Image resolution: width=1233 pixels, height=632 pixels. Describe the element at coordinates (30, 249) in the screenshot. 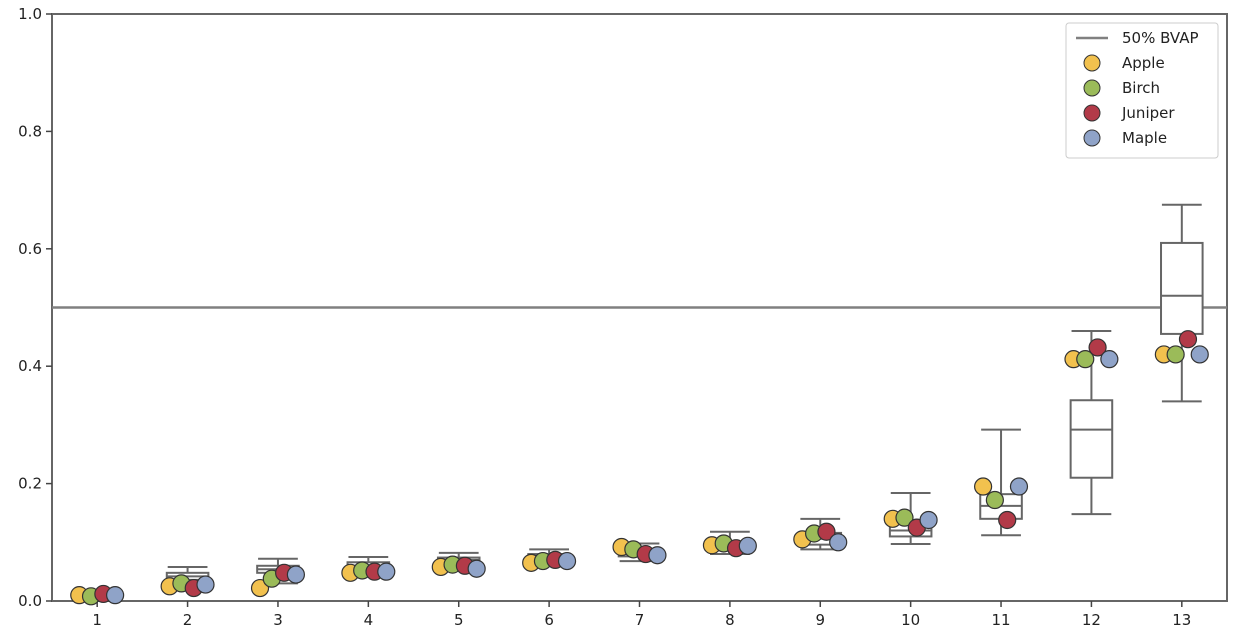

I see `y-tick-label: 0.6` at that location.